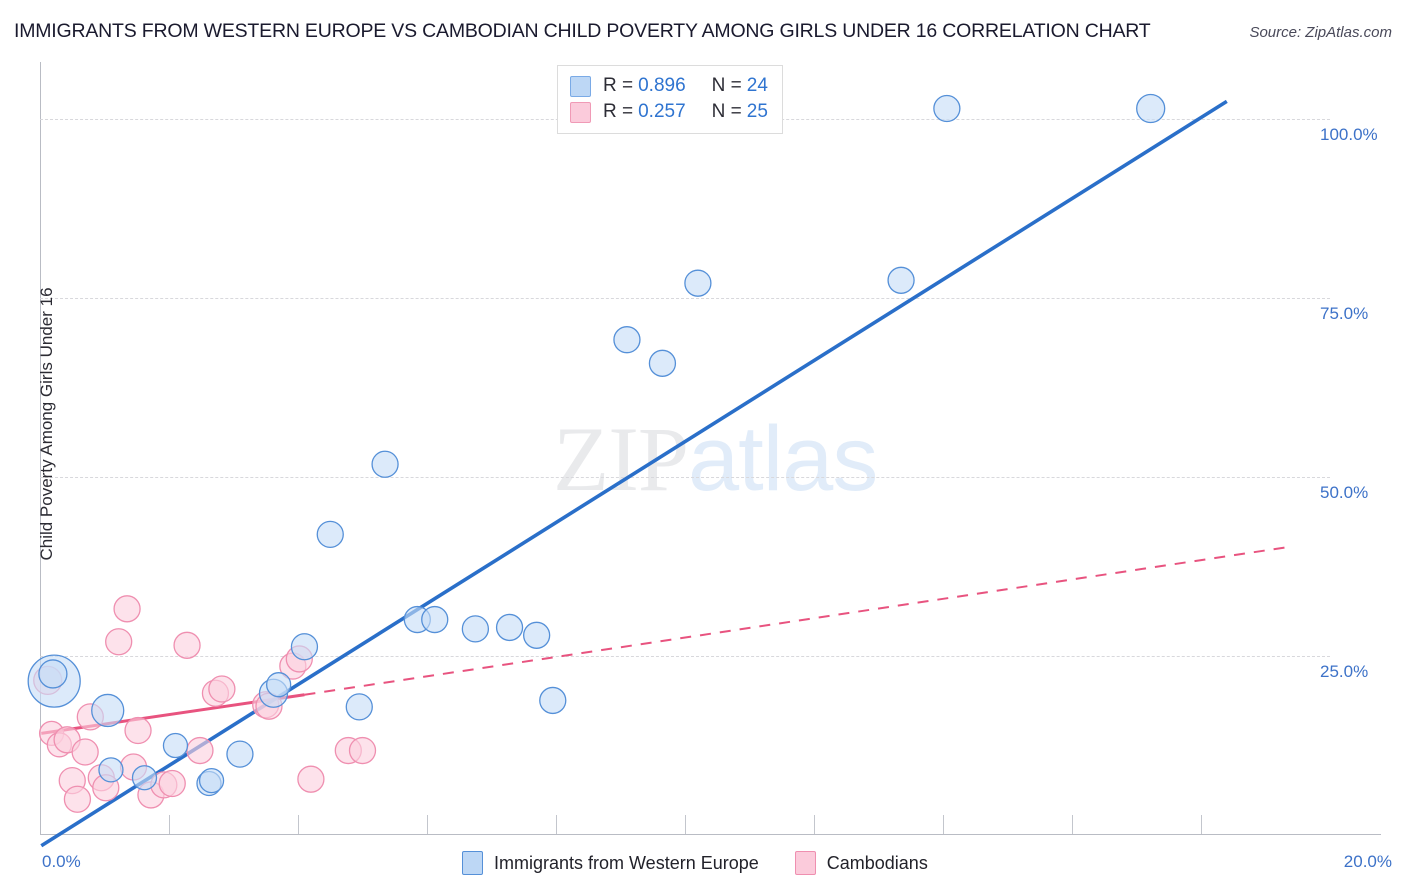 This screenshot has width=1406, height=892. What do you see at coordinates (726, 111) in the screenshot?
I see `n-label-pink: N =` at bounding box center [726, 111].